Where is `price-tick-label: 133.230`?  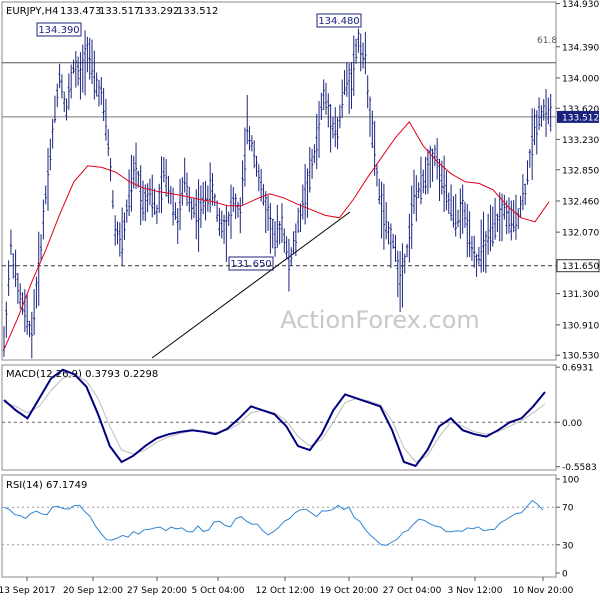 price-tick-label: 133.230 is located at coordinates (580, 141).